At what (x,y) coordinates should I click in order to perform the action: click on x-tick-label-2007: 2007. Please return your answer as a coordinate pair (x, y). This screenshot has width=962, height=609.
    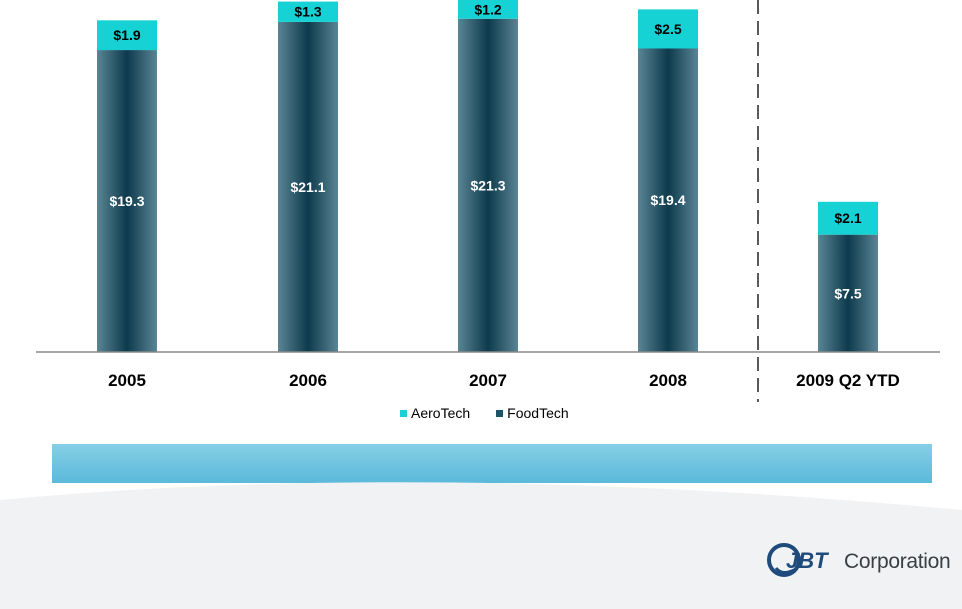
    Looking at the image, I should click on (488, 380).